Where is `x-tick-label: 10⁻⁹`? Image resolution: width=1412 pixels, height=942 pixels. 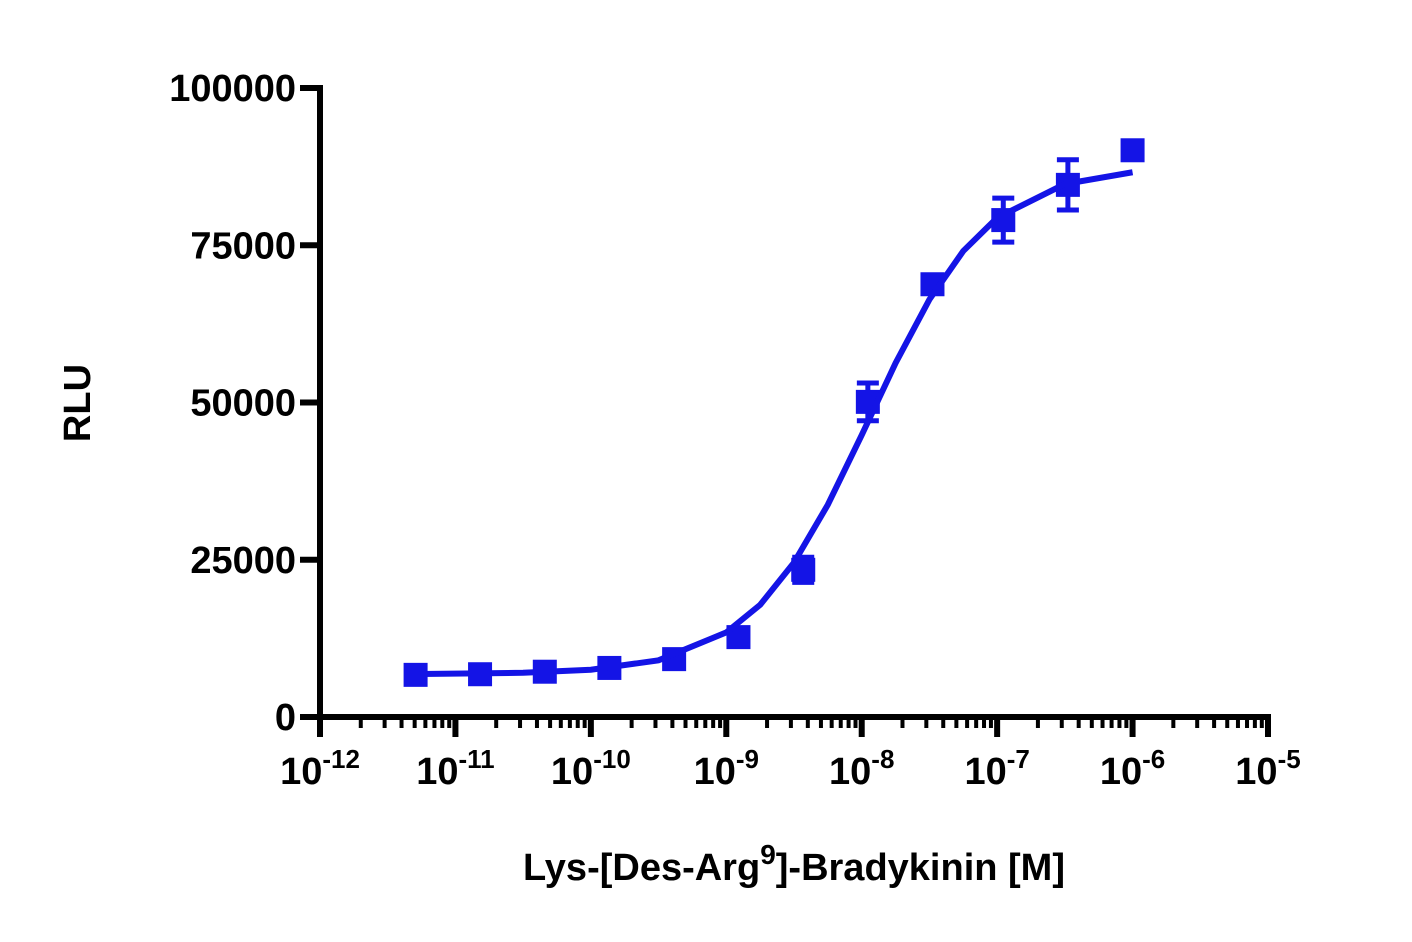
x-tick-label: 10⁻⁹ is located at coordinates (726, 768).